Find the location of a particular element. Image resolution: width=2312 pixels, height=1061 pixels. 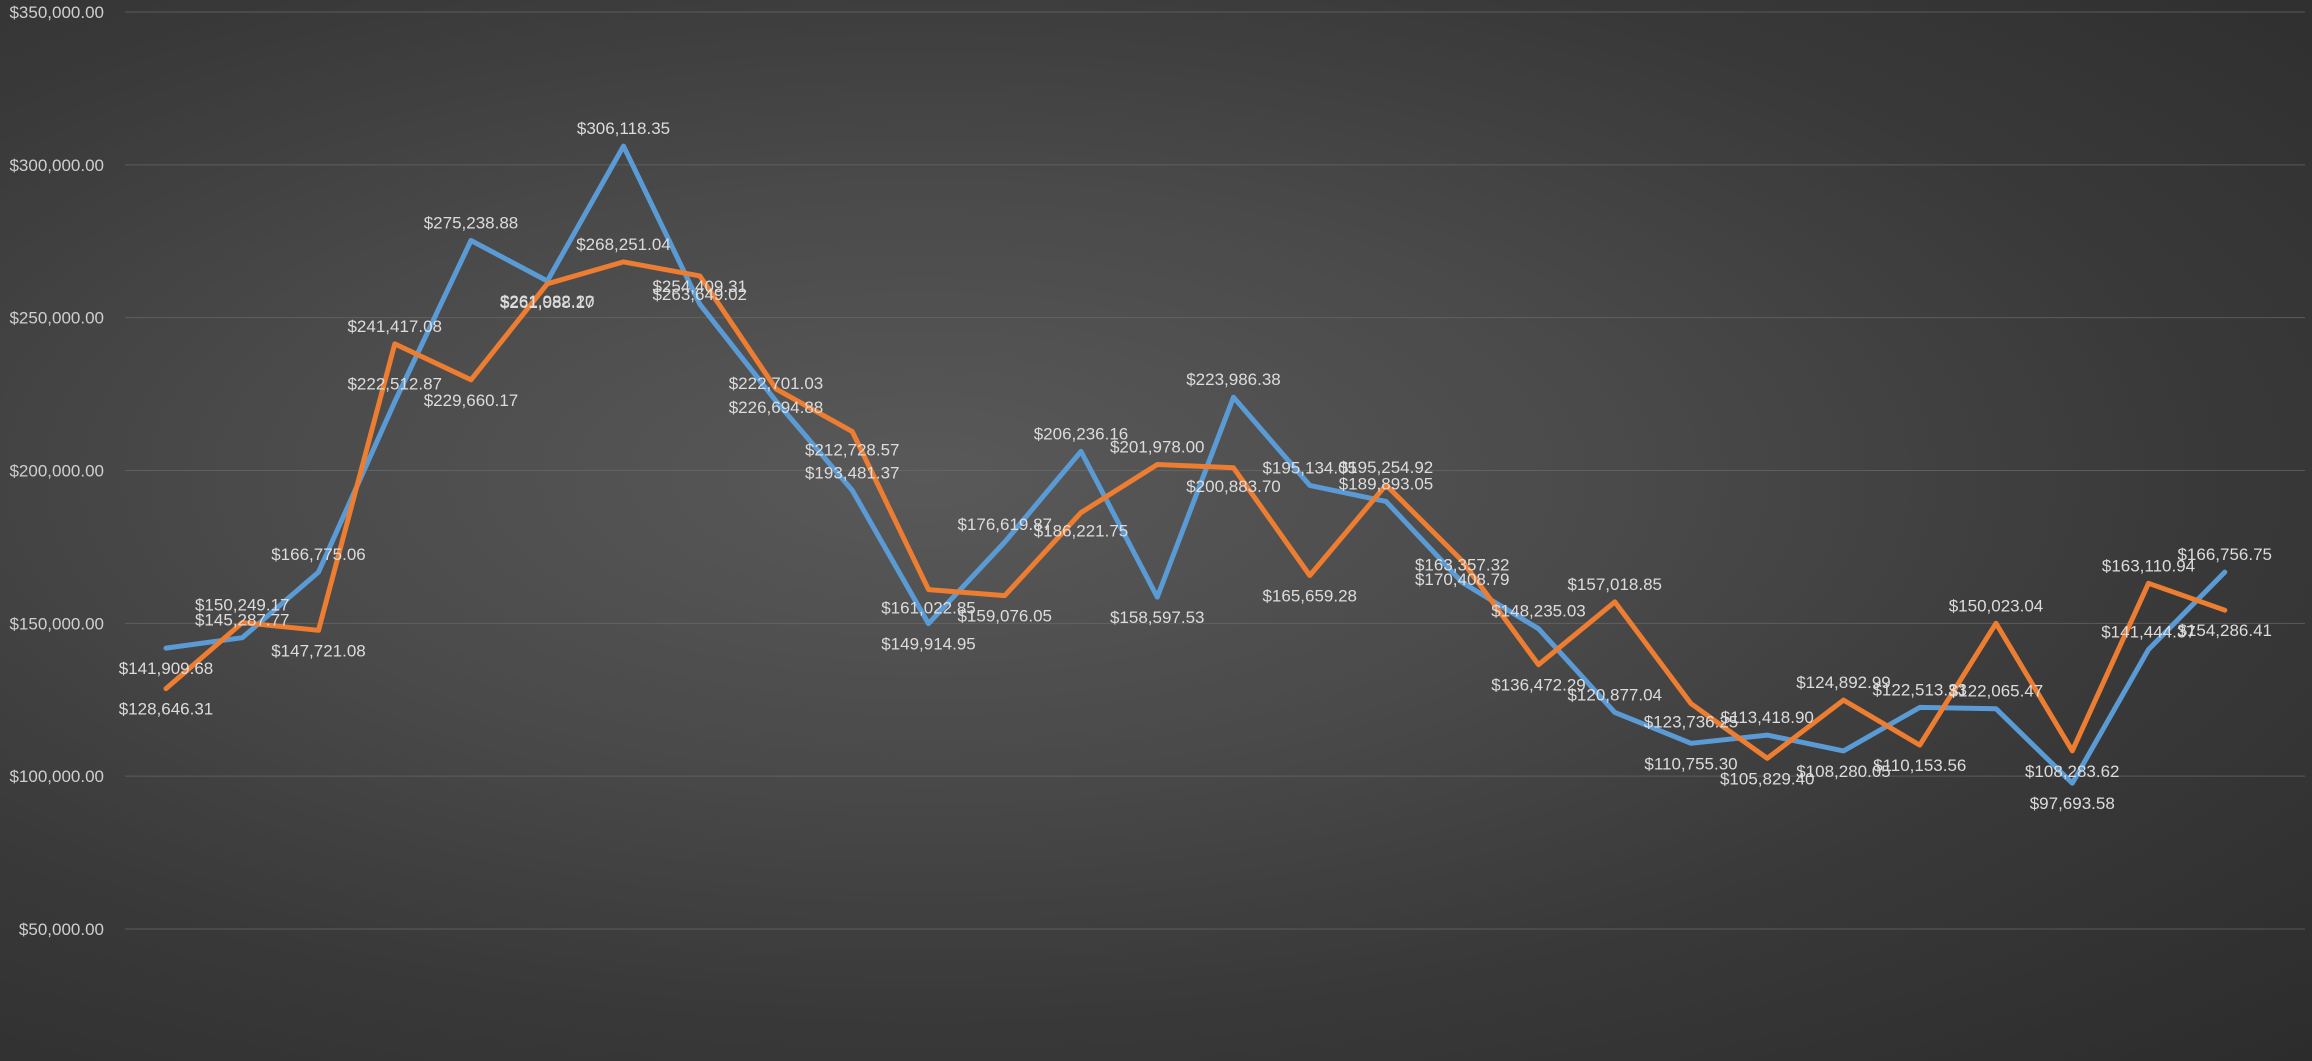

data-label-orange: $201,978.00 is located at coordinates (1157, 446).